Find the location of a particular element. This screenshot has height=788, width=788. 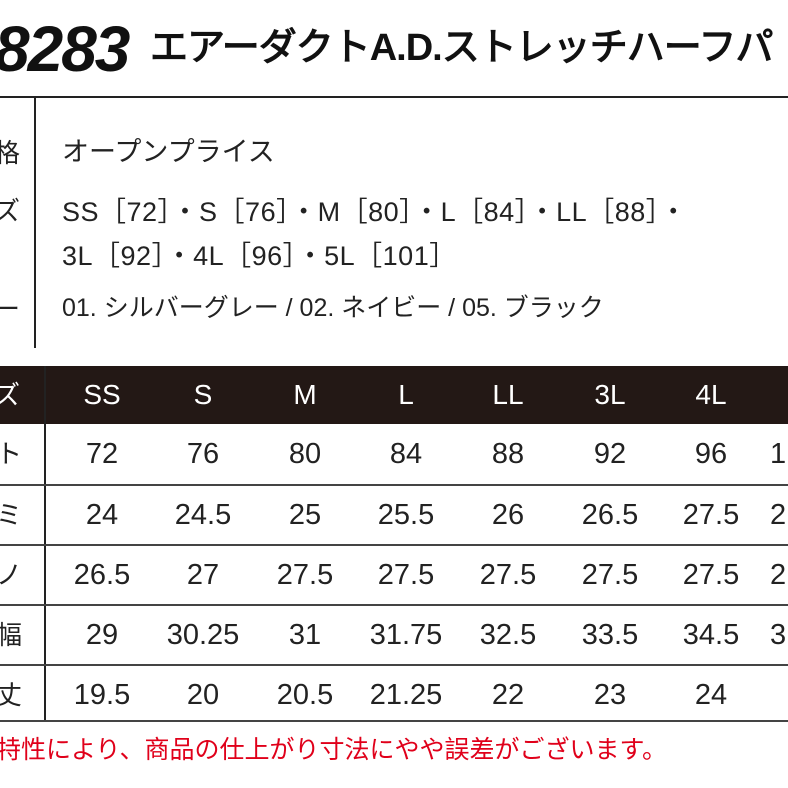

table-divider-vertical is located at coordinates (45, 543).